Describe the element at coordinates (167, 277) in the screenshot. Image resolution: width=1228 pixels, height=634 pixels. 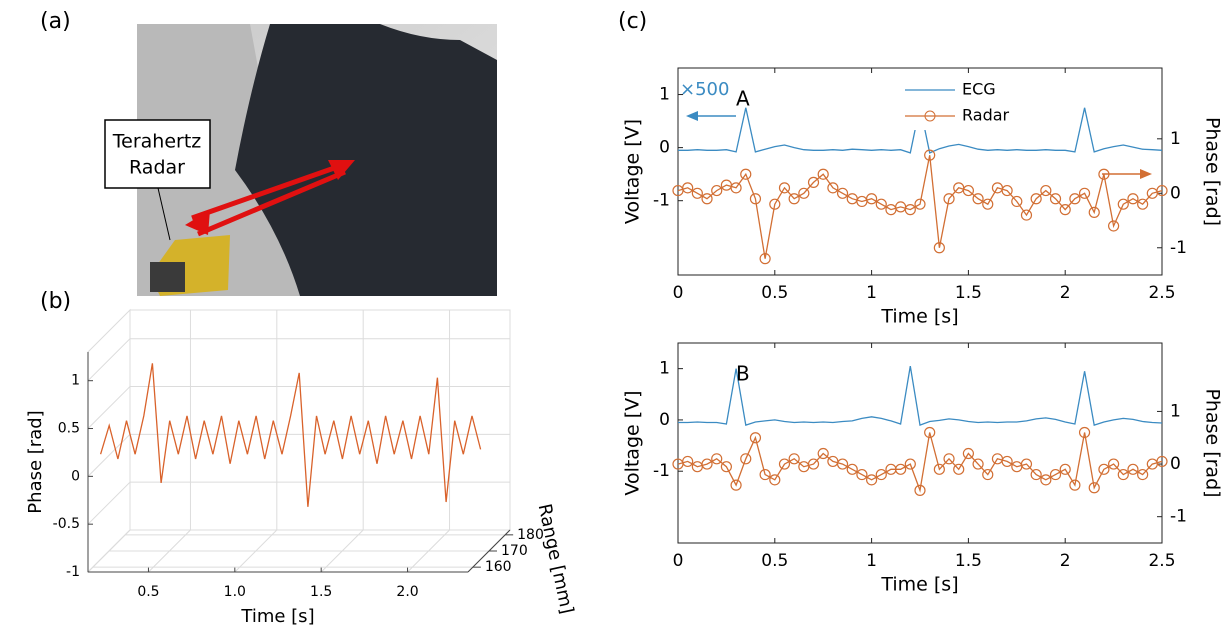
I see `radar-mount` at that location.